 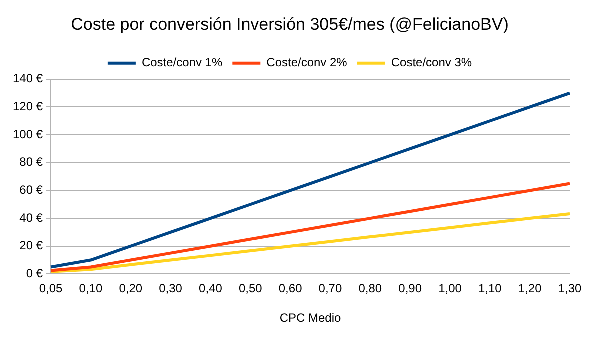 I want to click on y-tick-label: 20 €, so click(x=32, y=245).